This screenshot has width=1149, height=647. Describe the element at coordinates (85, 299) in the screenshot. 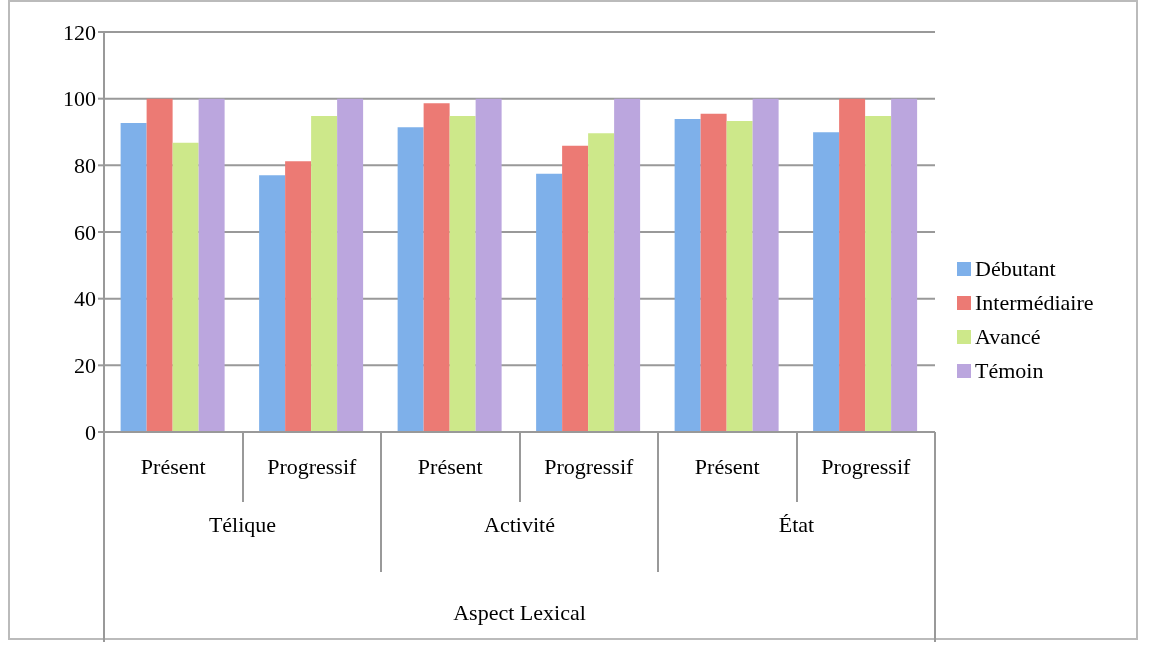

I see `y-tick-label: 40` at that location.